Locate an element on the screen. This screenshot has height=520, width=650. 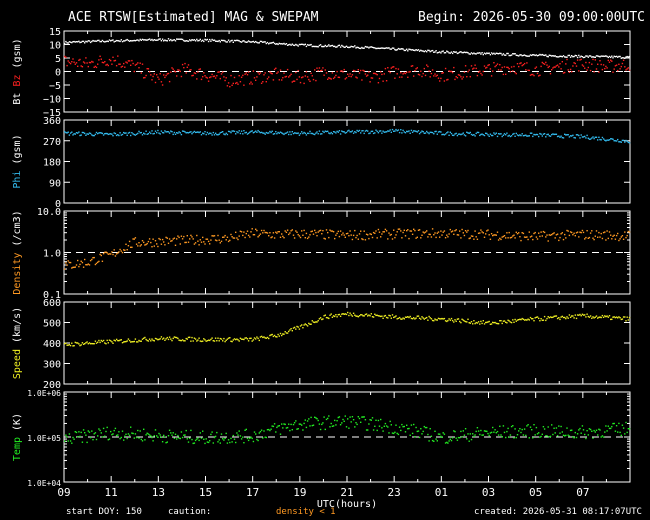
y-tick-label: 0 is located at coordinates (58, 204).